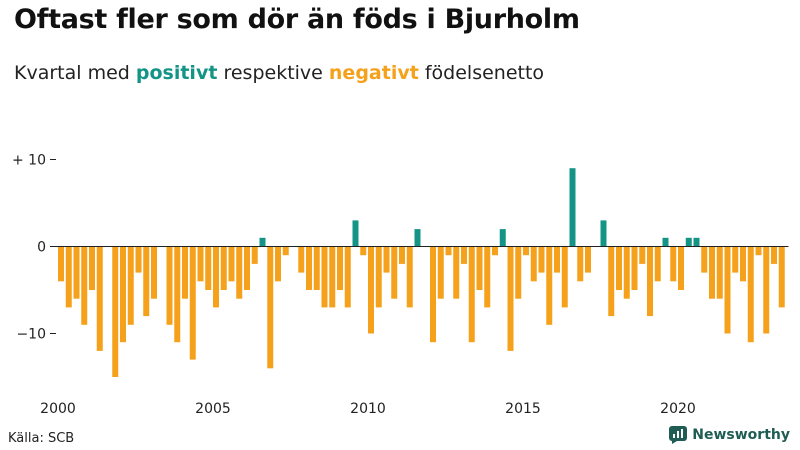 The height and width of the screenshot is (450, 800). Describe the element at coordinates (678, 409) in the screenshot. I see `x-tick-label: 2020` at that location.